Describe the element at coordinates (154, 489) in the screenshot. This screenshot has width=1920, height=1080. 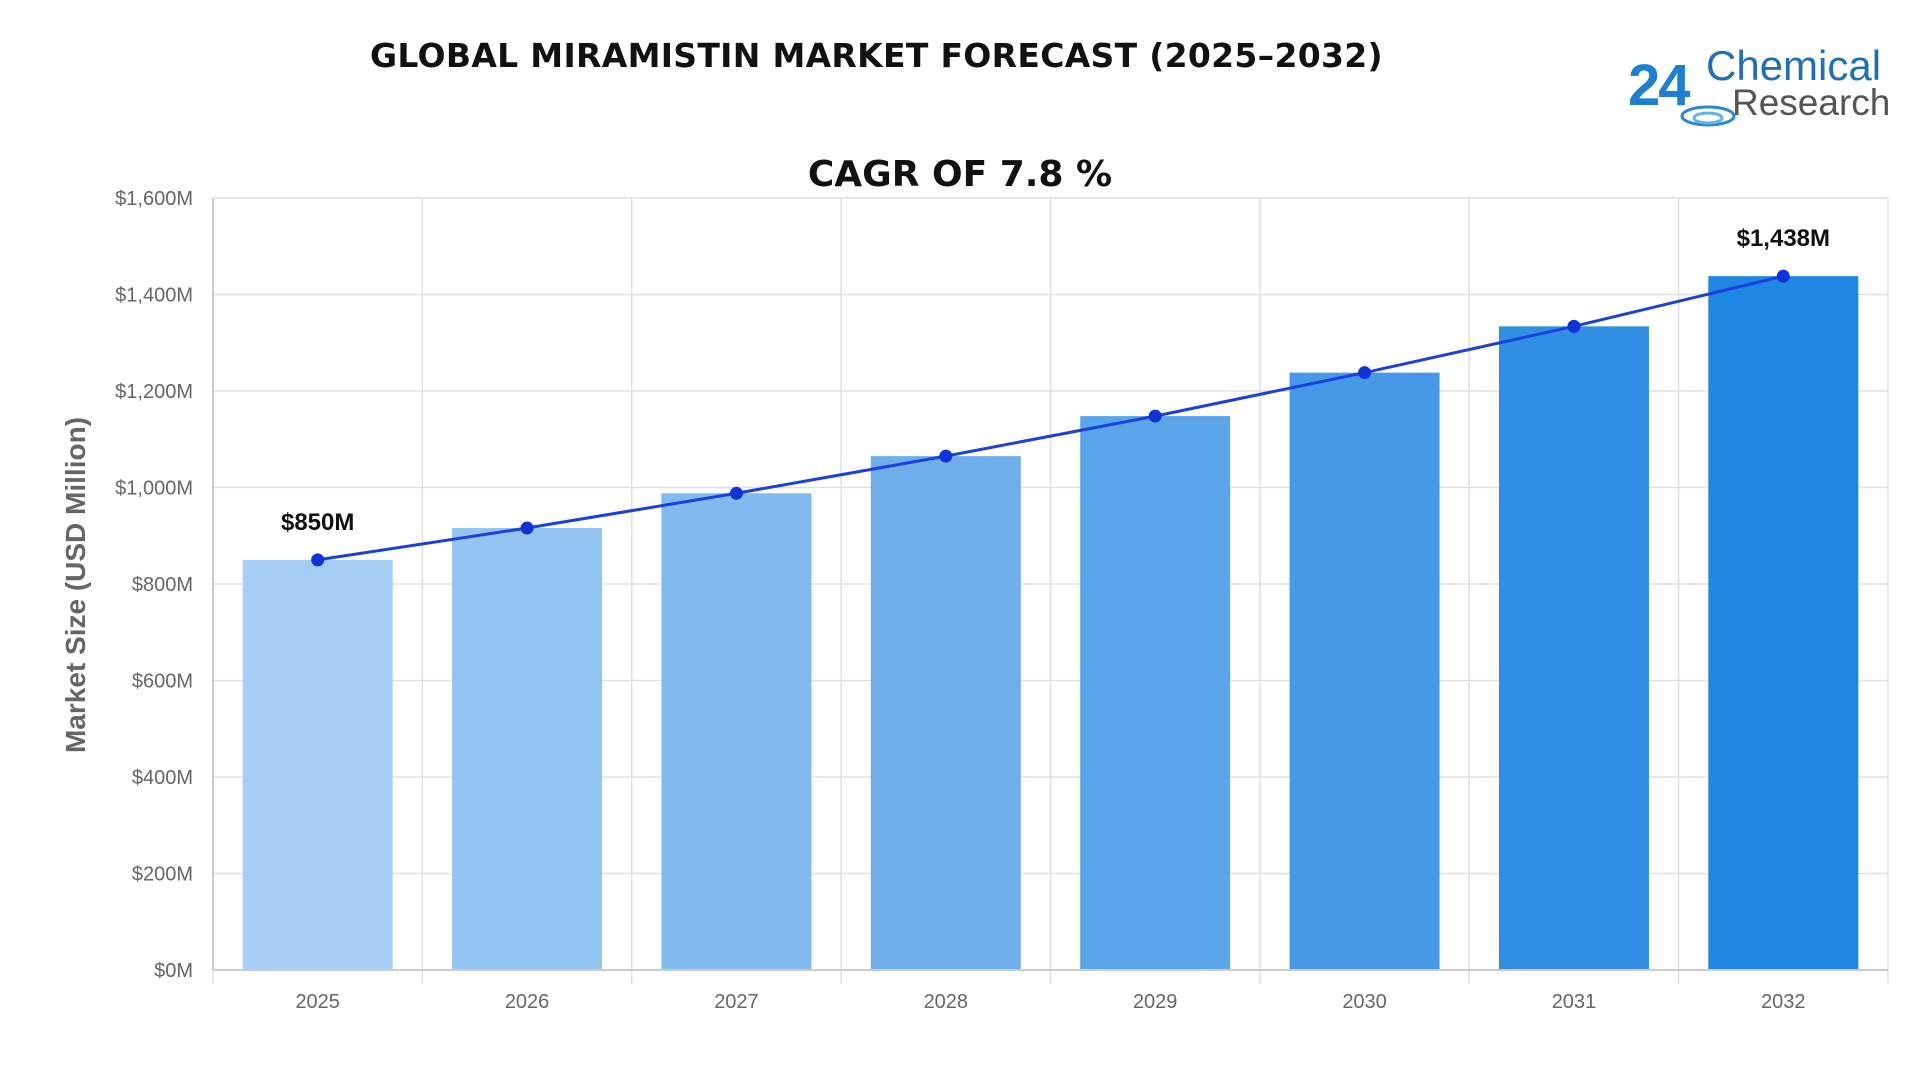
I see `y-tick-label: $1,000M` at that location.